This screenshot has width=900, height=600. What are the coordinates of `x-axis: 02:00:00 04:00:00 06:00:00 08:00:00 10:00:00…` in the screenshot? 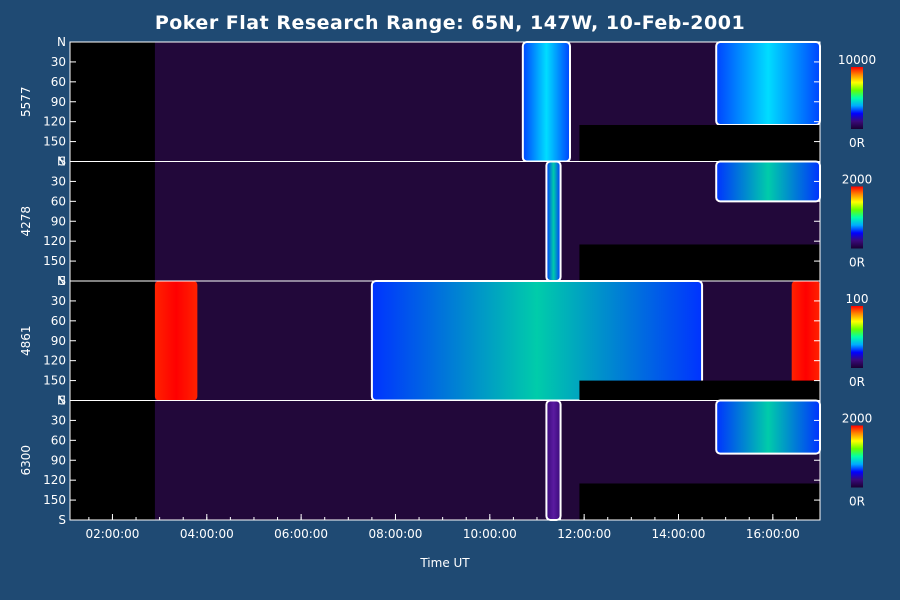 It's located at (453, 527).